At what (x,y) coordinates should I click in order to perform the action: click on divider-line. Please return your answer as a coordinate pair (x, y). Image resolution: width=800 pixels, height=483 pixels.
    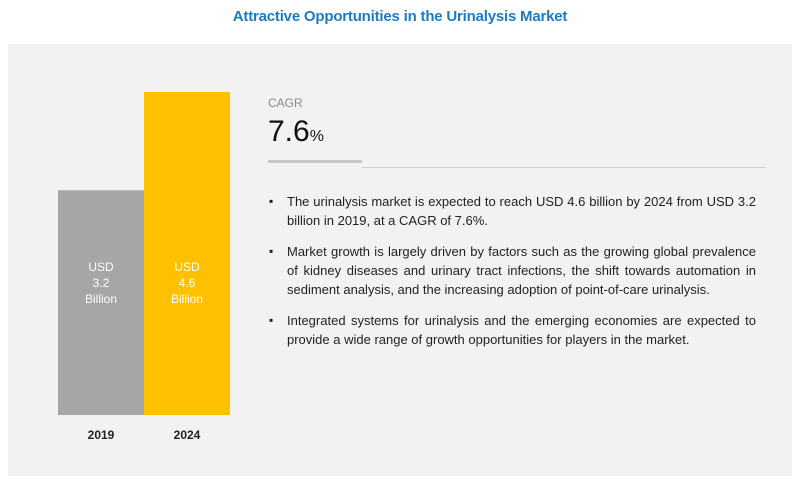
    Looking at the image, I should click on (564, 167).